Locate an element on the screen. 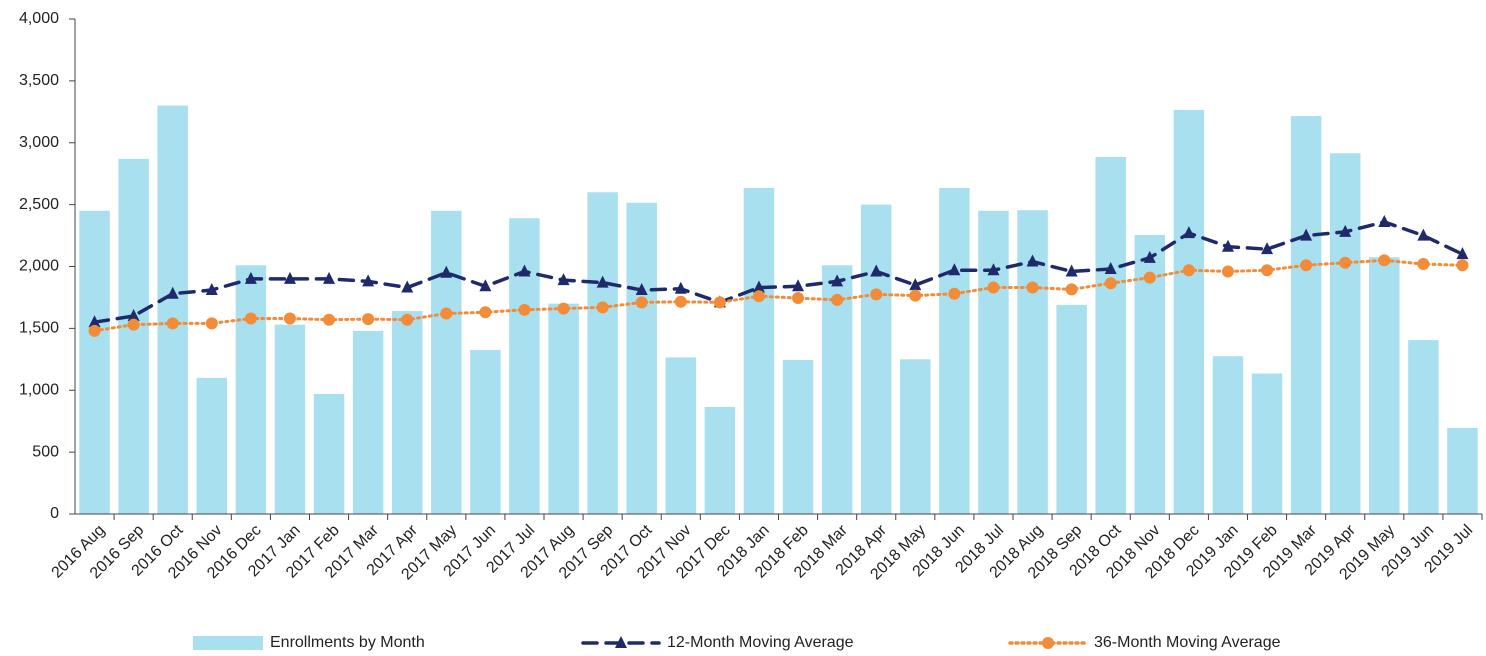  legend-item: 36-Month Moving Average is located at coordinates (1144, 642).